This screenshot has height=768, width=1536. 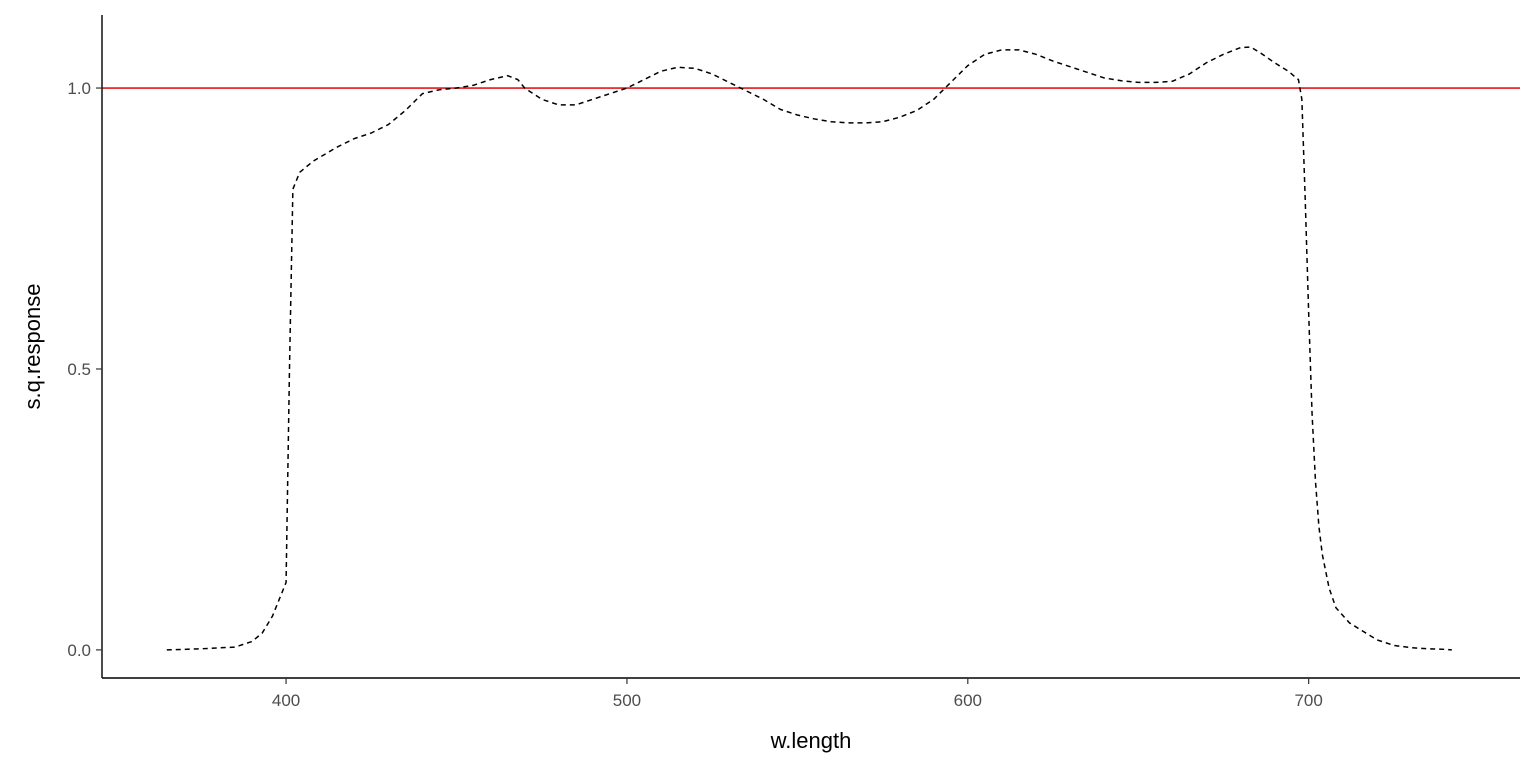 I want to click on y-tick-label: 0.5, so click(x=79, y=369).